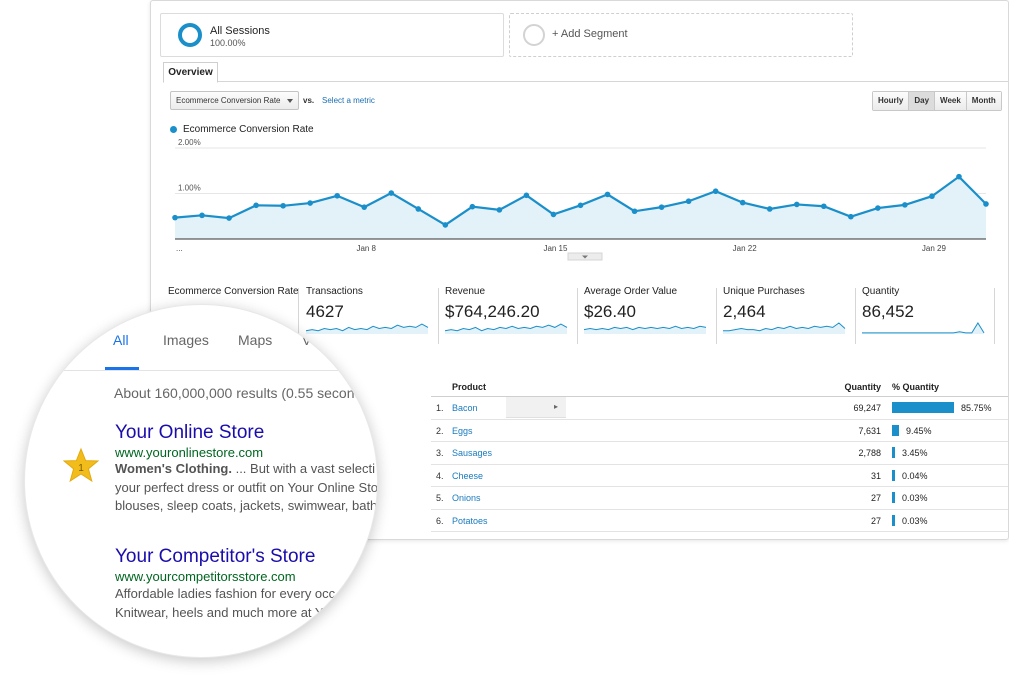 The image size is (1009, 682). Describe the element at coordinates (440, 498) in the screenshot. I see `row-number: 5.` at that location.